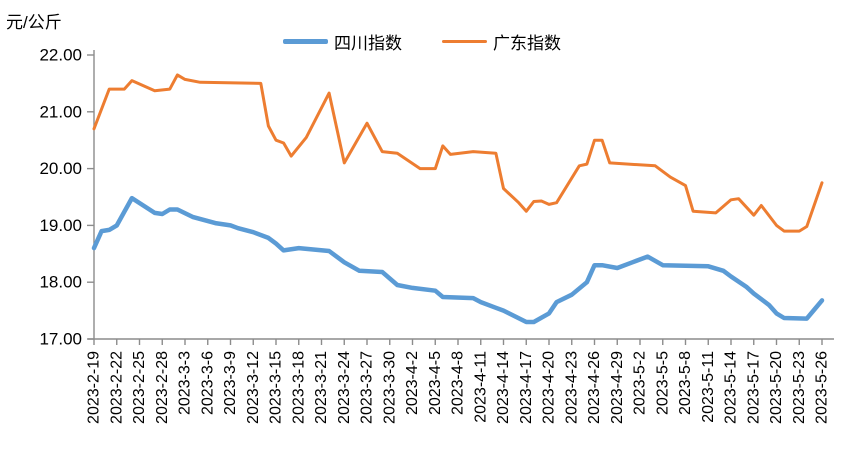 Image resolution: width=844 pixels, height=450 pixels. Describe the element at coordinates (640, 383) in the screenshot. I see `x-tick-label: 2023-5-2` at that location.